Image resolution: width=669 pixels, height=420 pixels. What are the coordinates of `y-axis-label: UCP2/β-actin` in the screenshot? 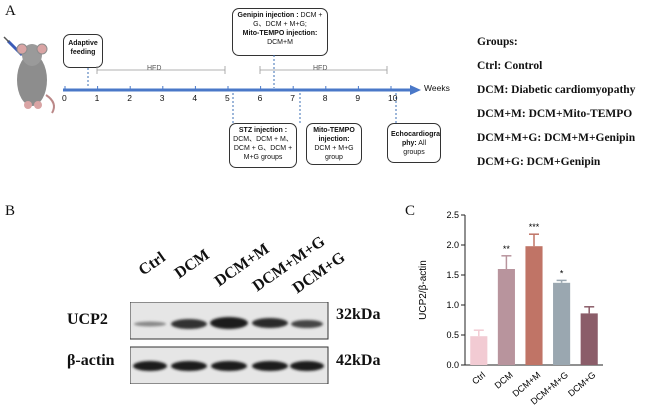 It's located at (423, 290).